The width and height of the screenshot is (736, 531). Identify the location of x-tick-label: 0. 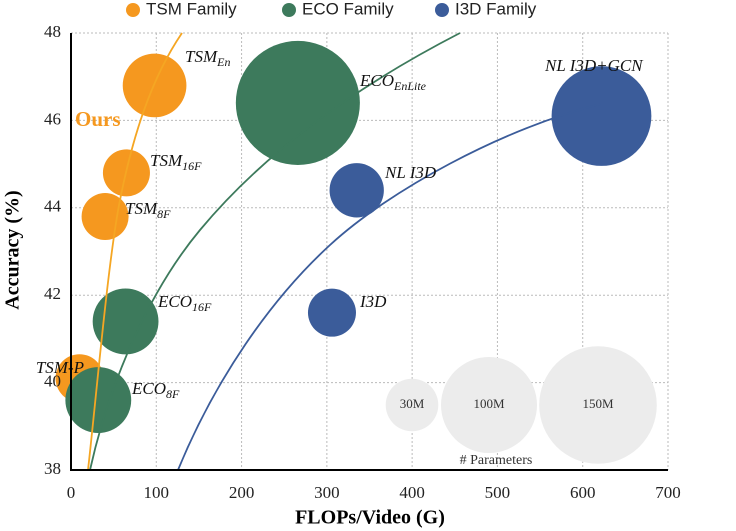
(71, 492).